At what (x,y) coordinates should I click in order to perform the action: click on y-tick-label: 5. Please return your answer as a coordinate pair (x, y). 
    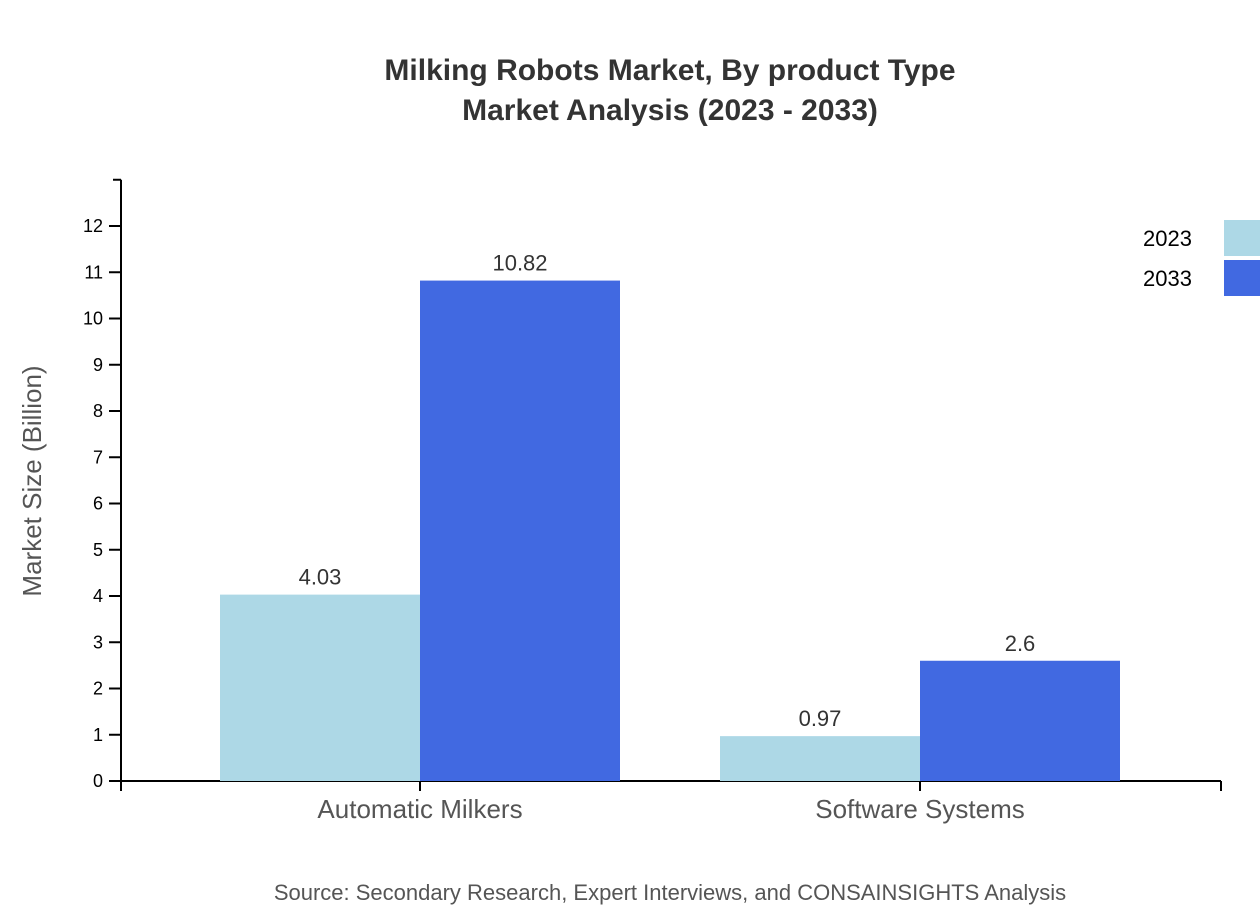
    Looking at the image, I should click on (98, 550).